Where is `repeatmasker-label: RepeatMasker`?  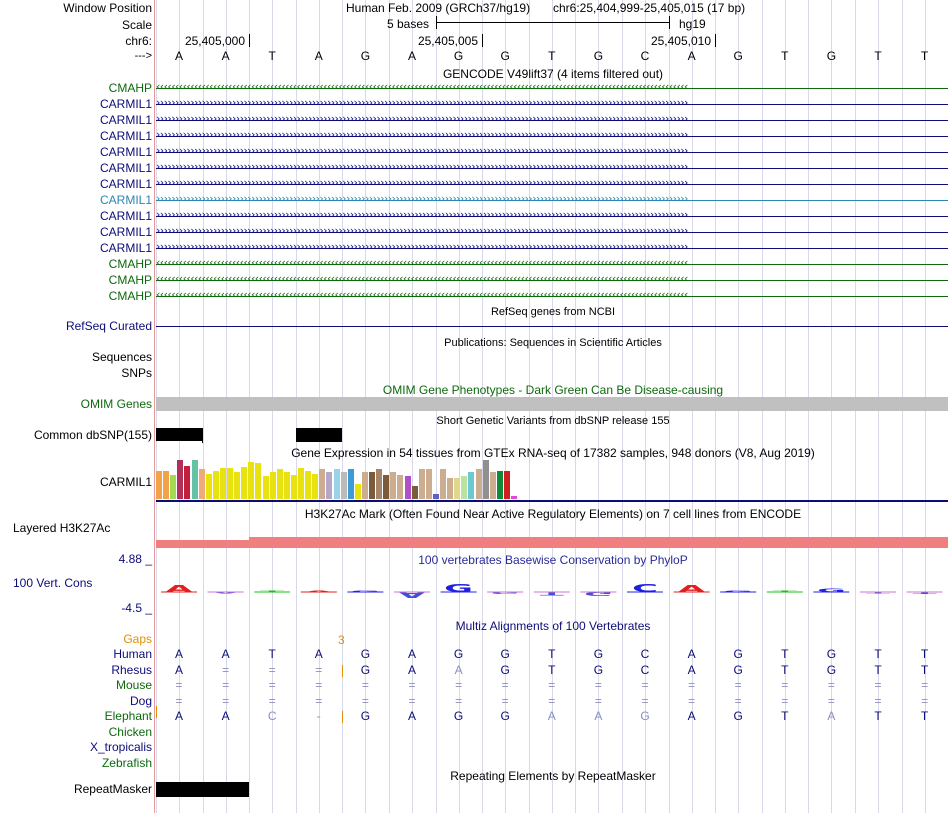
repeatmasker-label: RepeatMasker is located at coordinates (112, 789).